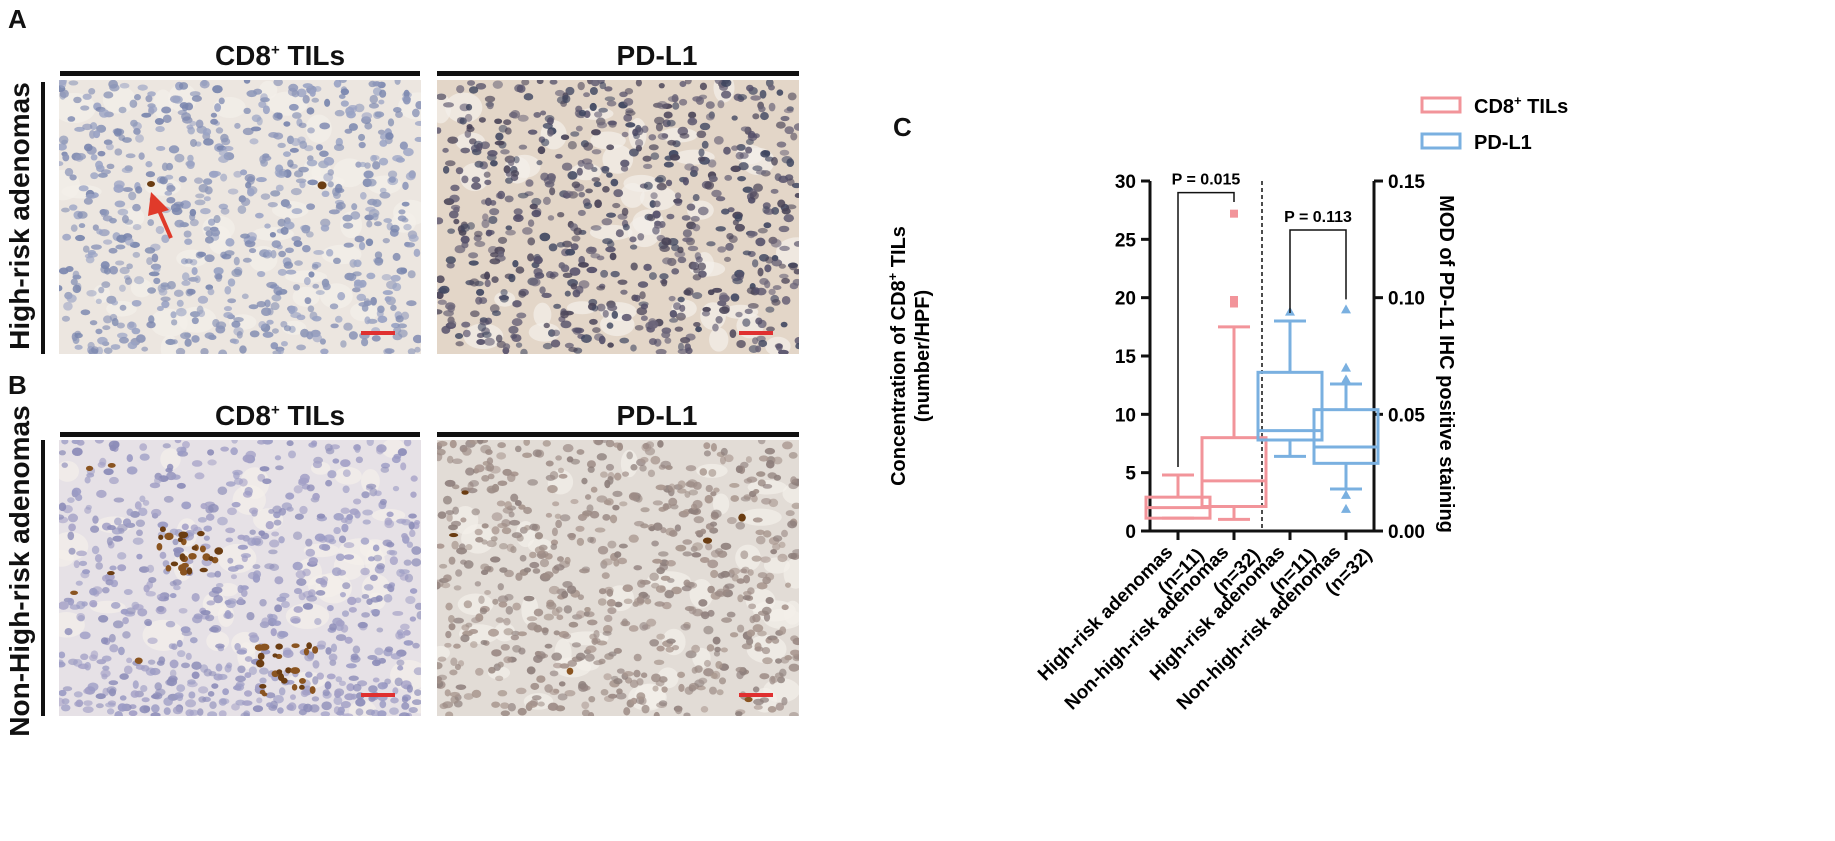  I want to click on y-left-tick-label: 10, so click(1125, 415).